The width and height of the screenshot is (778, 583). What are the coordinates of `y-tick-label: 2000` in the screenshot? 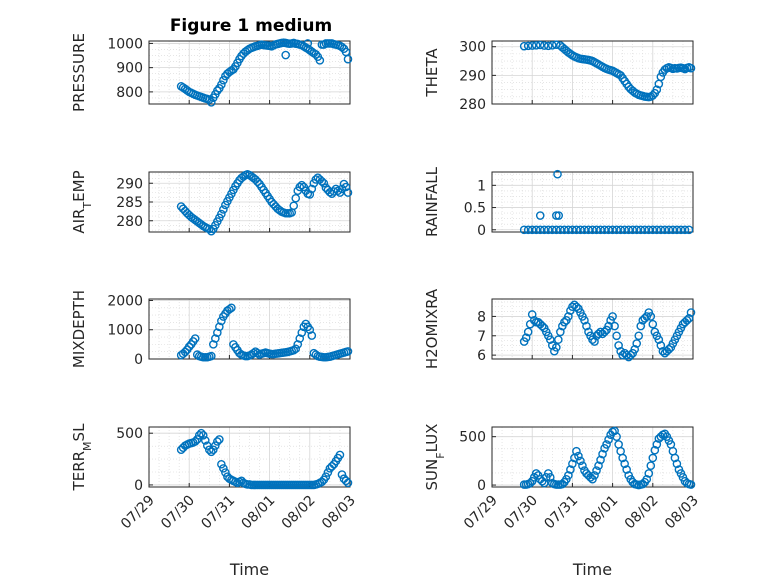 It's located at (125, 301).